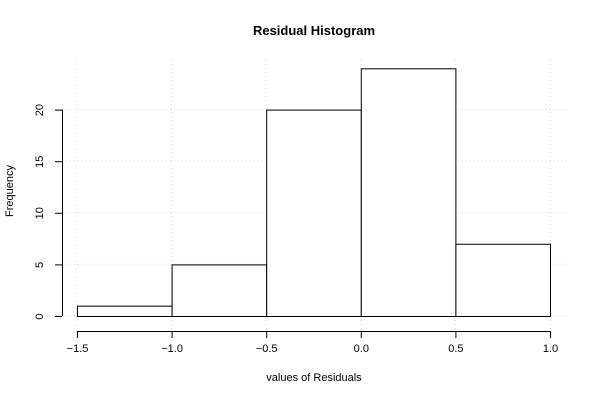 The height and width of the screenshot is (400, 599). What do you see at coordinates (10, 191) in the screenshot?
I see `y-axis-label: Frequency` at bounding box center [10, 191].